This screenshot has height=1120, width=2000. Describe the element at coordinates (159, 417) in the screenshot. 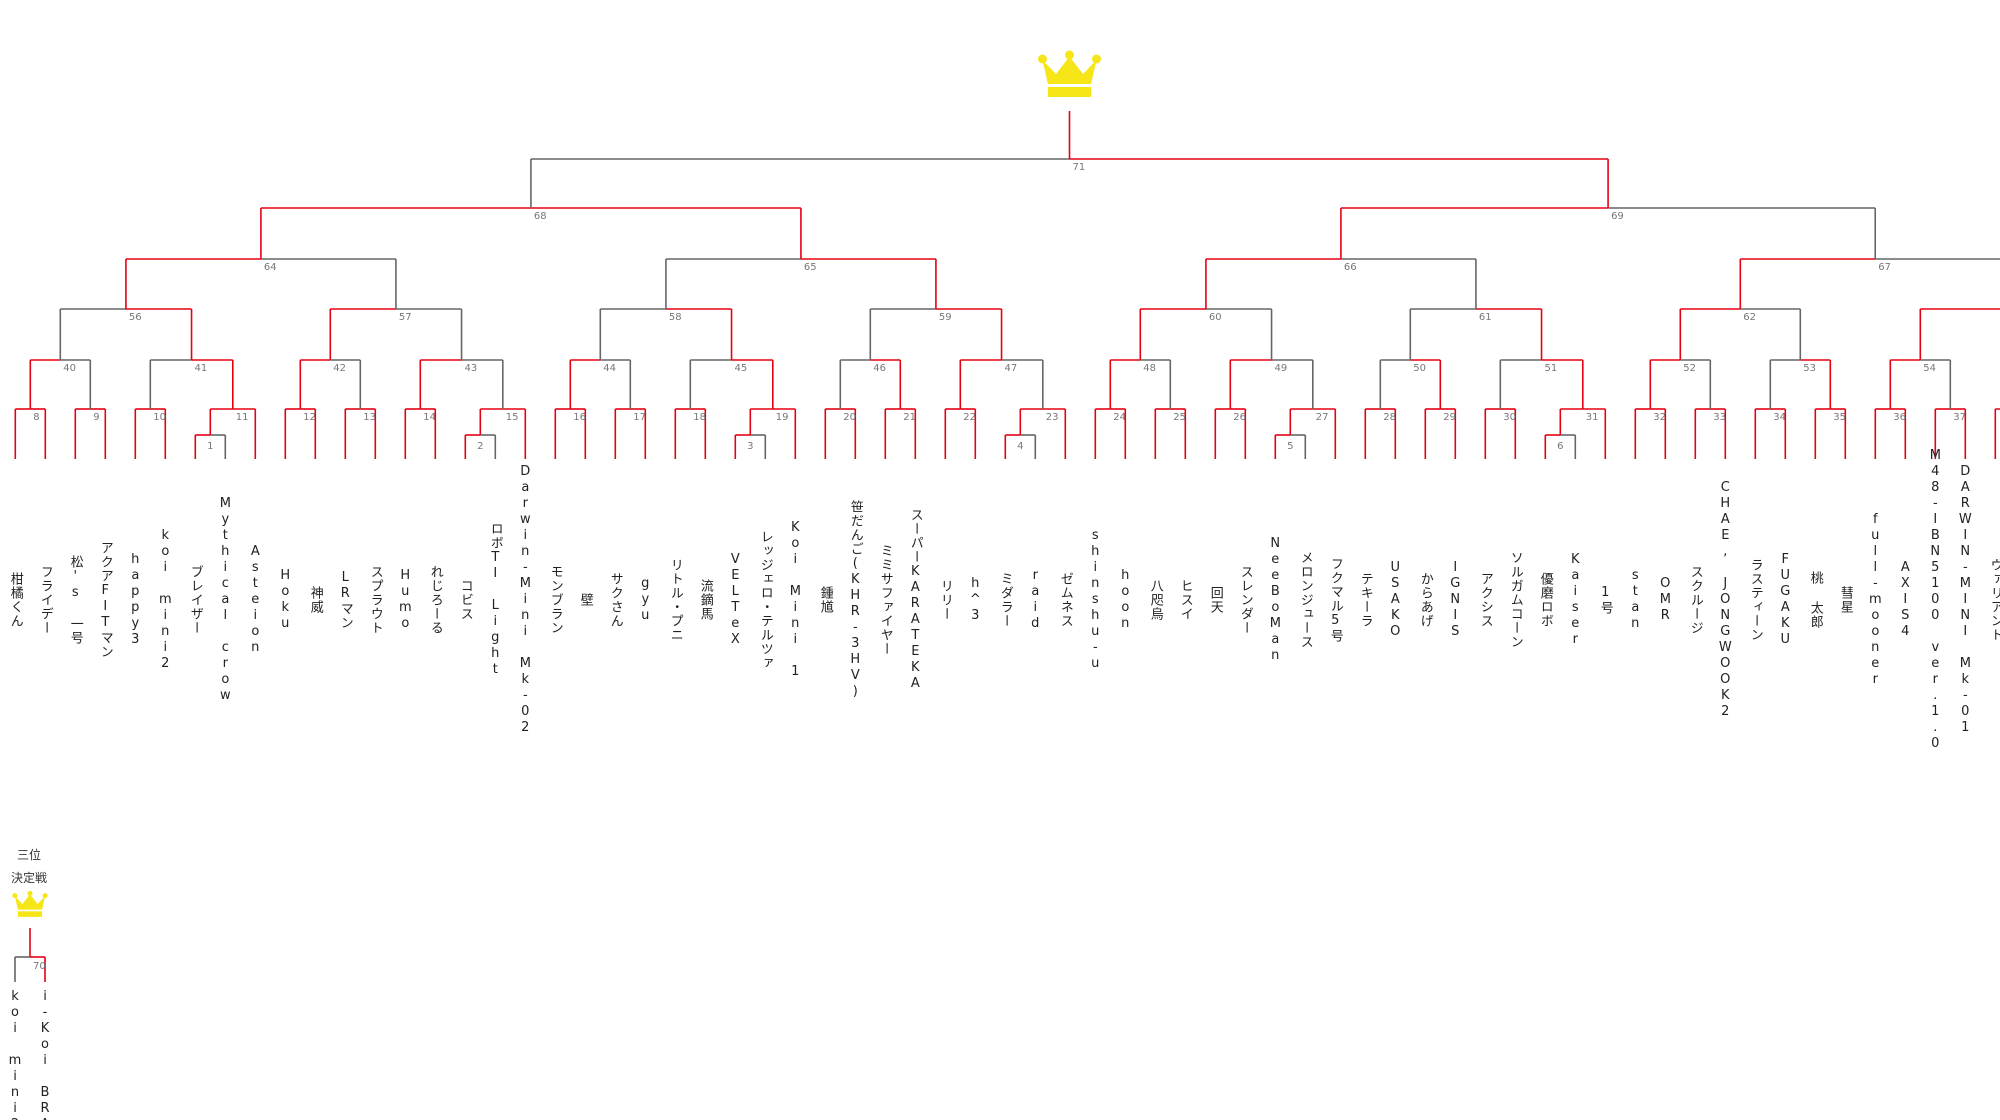

I see `match-number: 10` at that location.